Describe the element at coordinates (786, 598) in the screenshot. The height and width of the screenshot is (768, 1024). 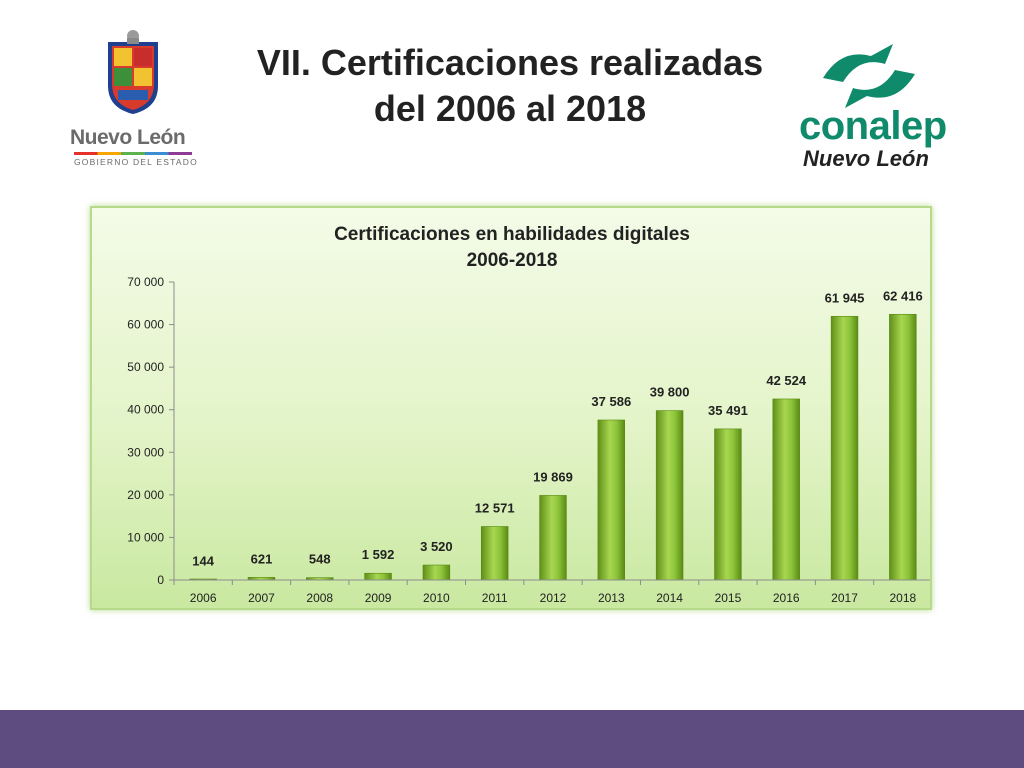
I see `x-tick-label: 2016` at that location.